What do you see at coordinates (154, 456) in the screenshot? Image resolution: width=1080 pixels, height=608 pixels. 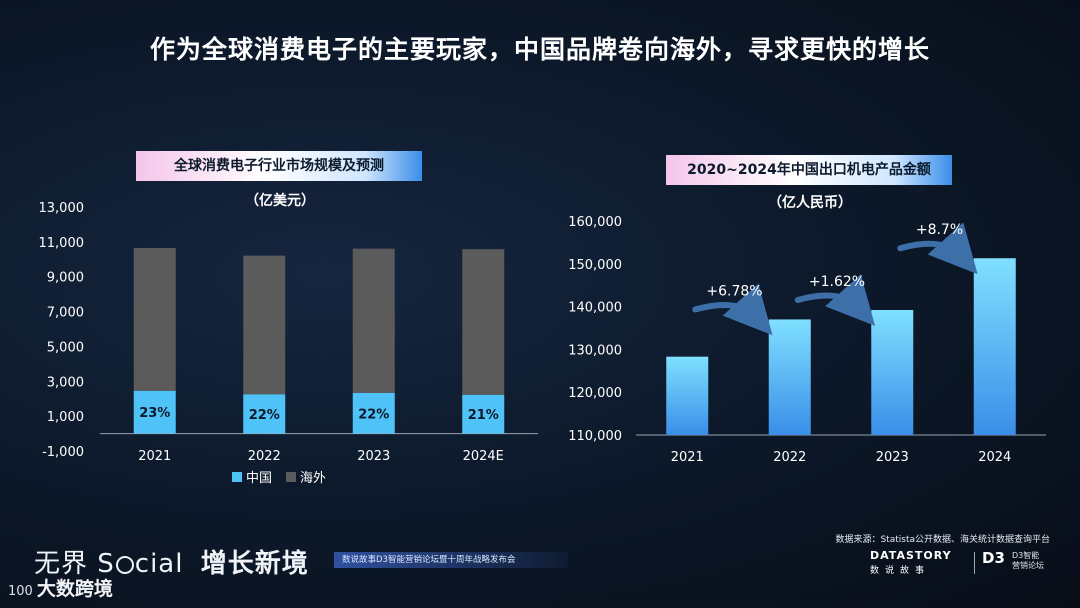 I see `chart1-xtick: 2021` at bounding box center [154, 456].